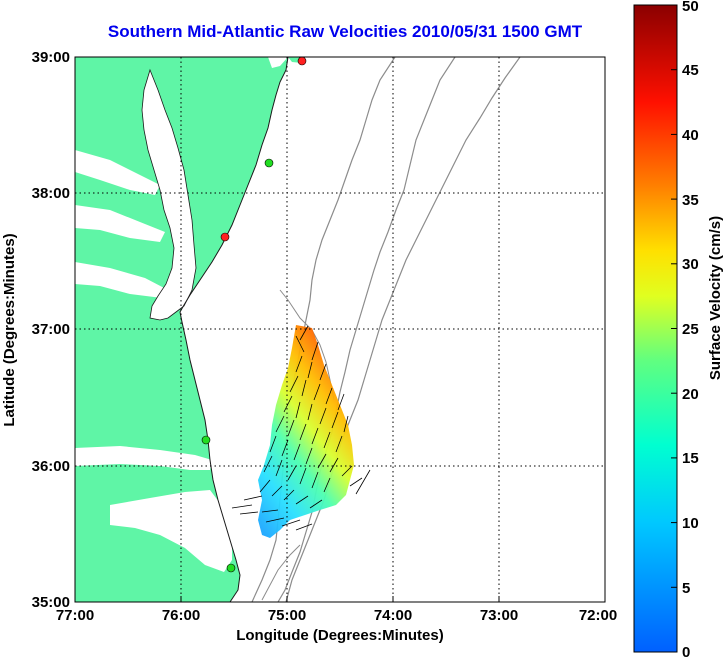  I want to click on colorbar-tick-label: 35, so click(690, 200).